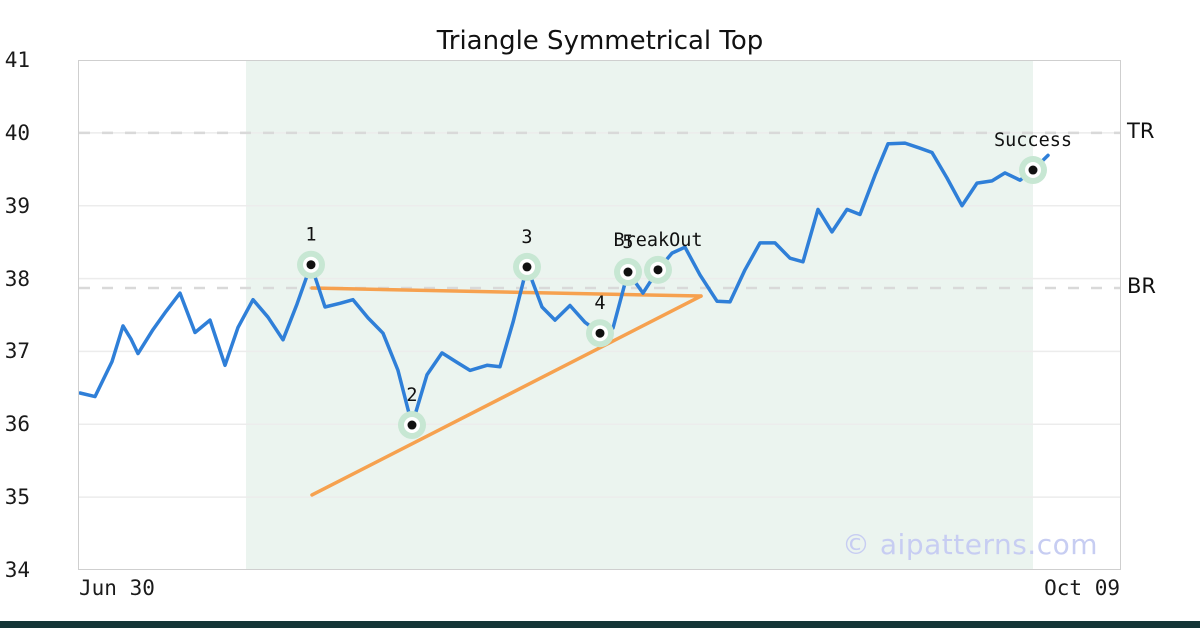 This screenshot has width=1200, height=630. Describe the element at coordinates (17, 132) in the screenshot. I see `y-tick-label: 40` at that location.